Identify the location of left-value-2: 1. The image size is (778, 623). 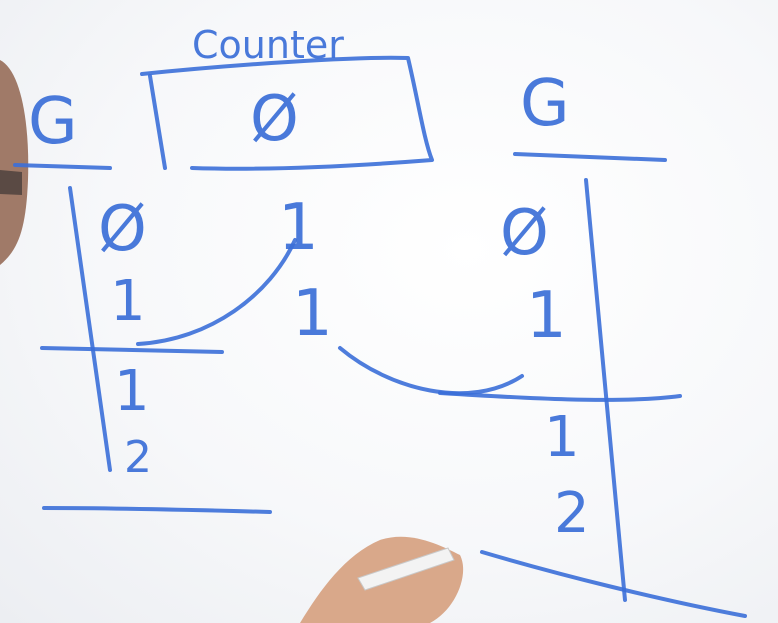
(132, 391).